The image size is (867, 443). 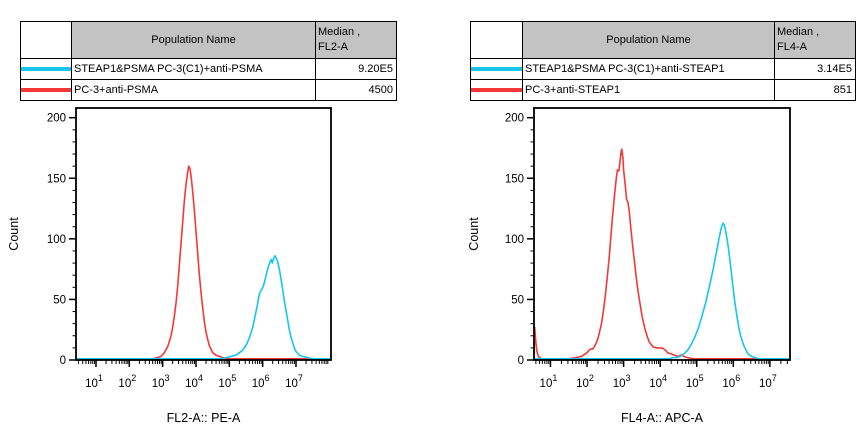 I want to click on median-header-line2: FL4-A, so click(x=792, y=47).